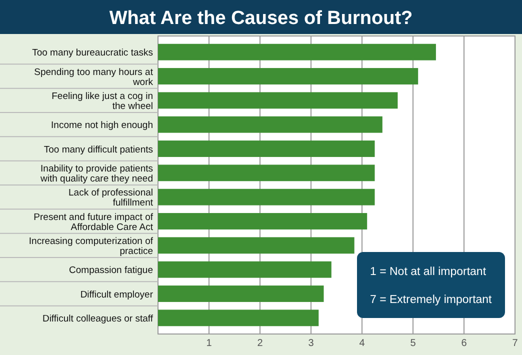  What do you see at coordinates (209, 343) in the screenshot?
I see `x-tick-label: 1` at bounding box center [209, 343].